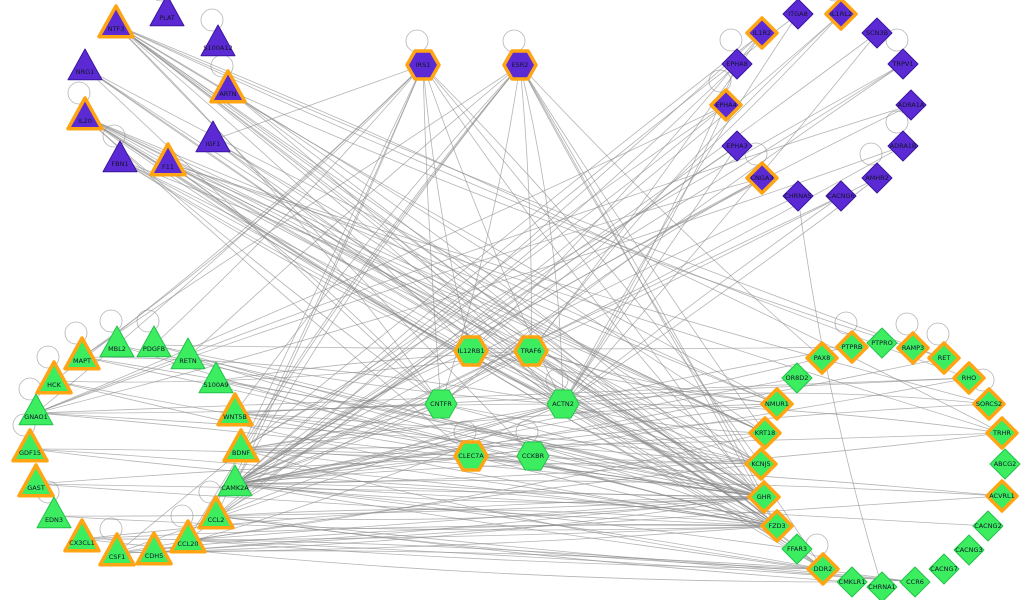  Describe the element at coordinates (822, 358) in the screenshot. I see `node-PAX8` at that location.